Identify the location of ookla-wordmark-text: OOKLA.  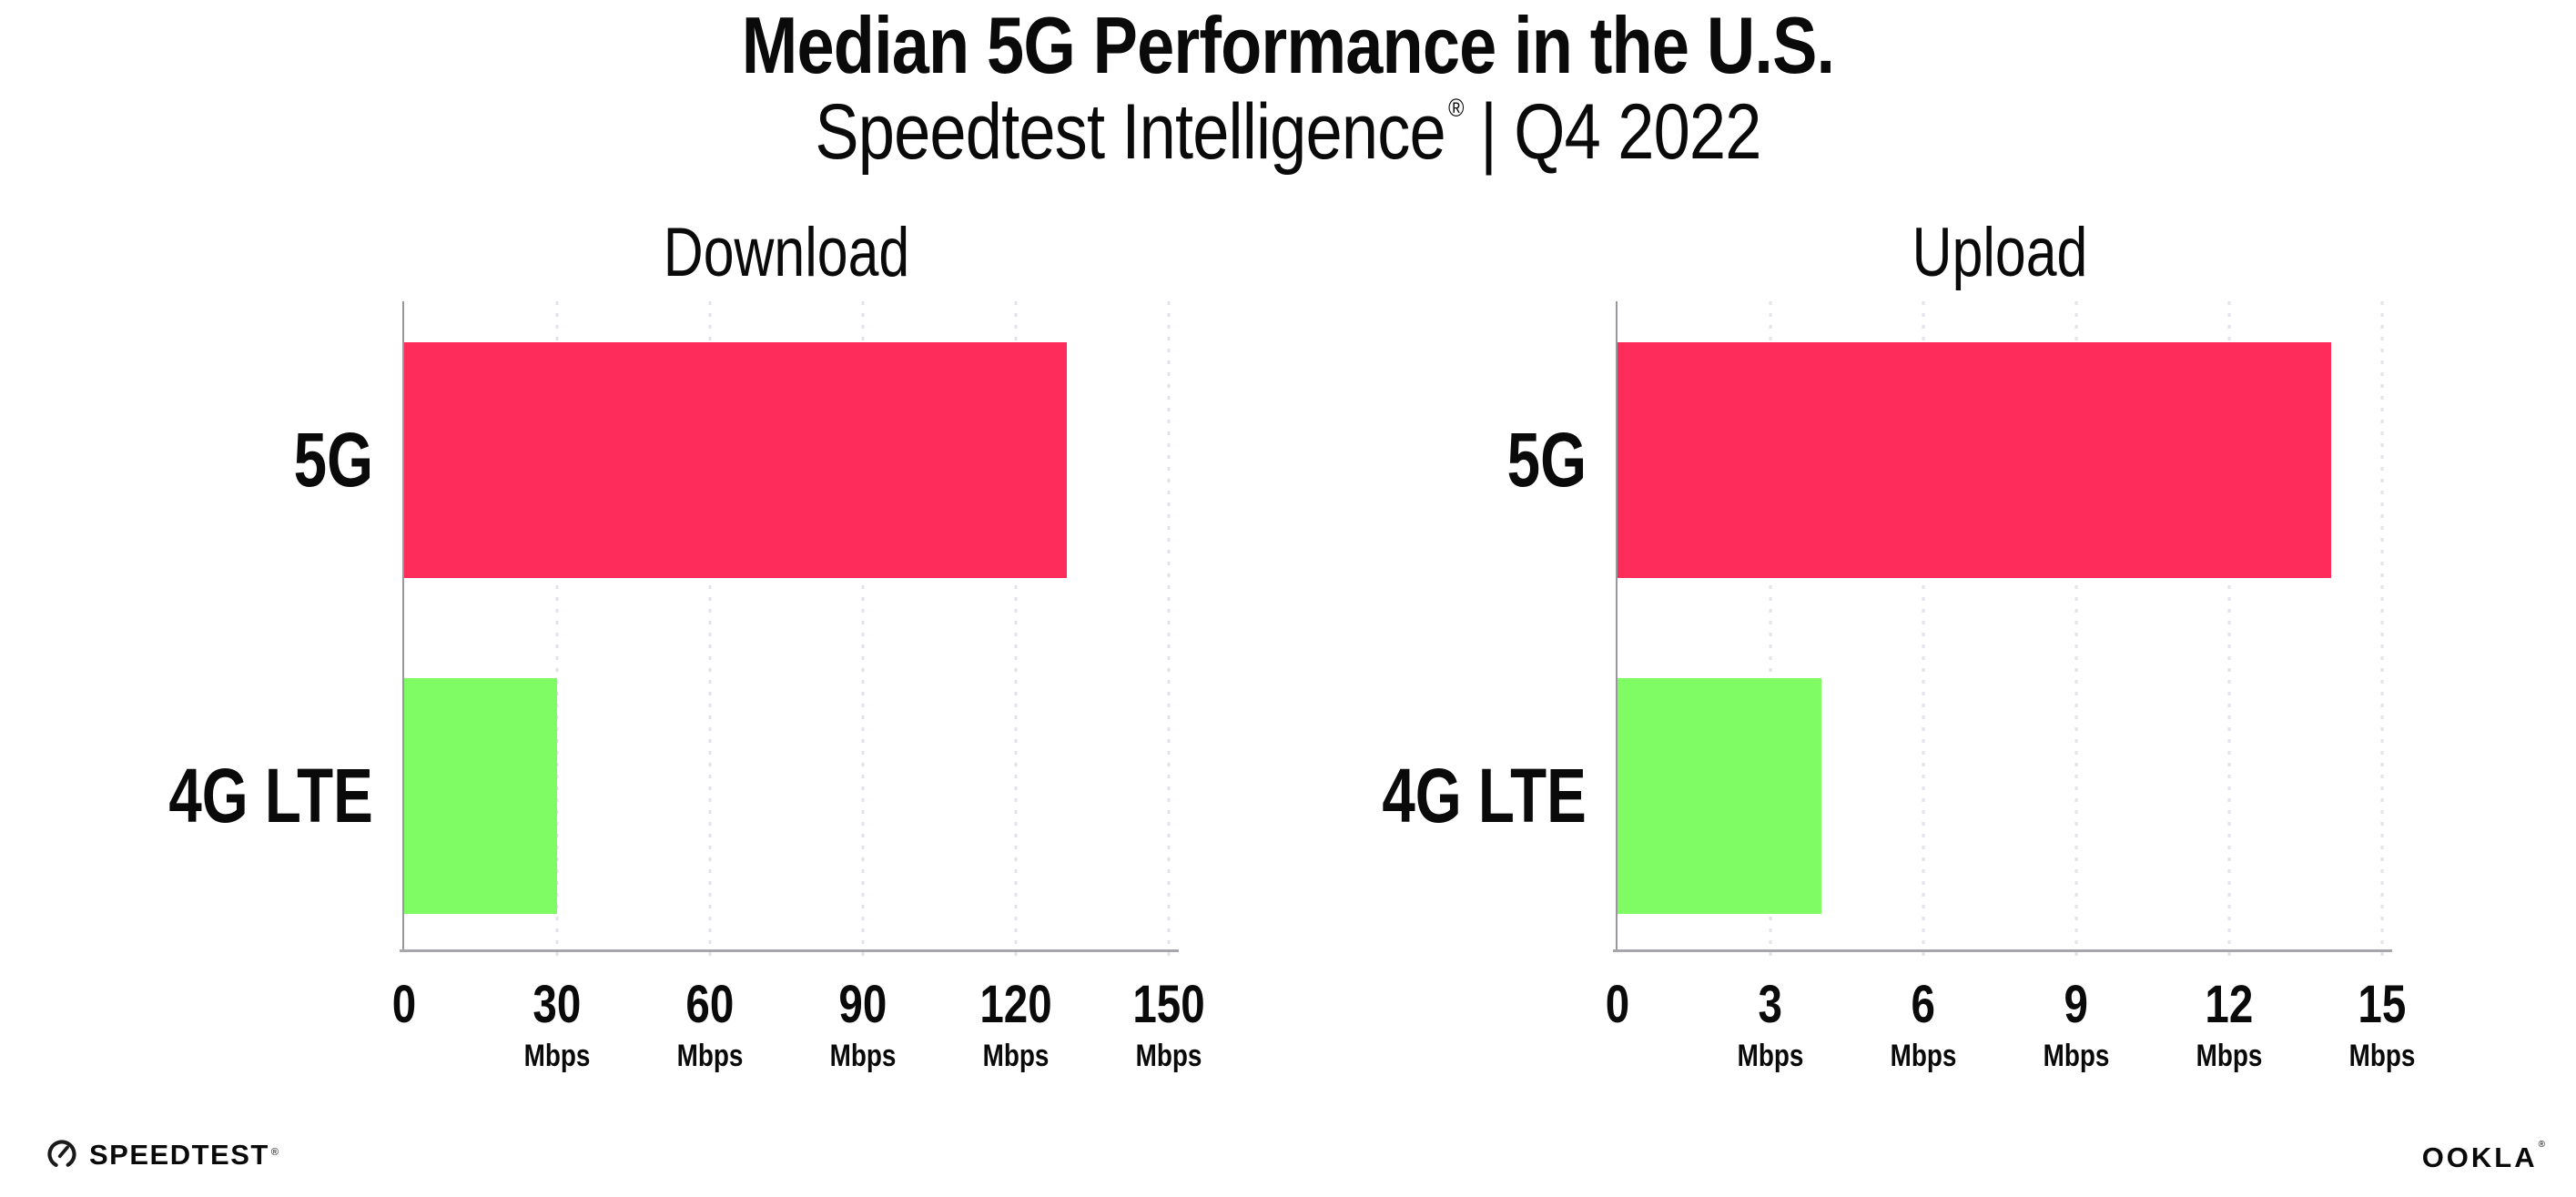
(2479, 1157).